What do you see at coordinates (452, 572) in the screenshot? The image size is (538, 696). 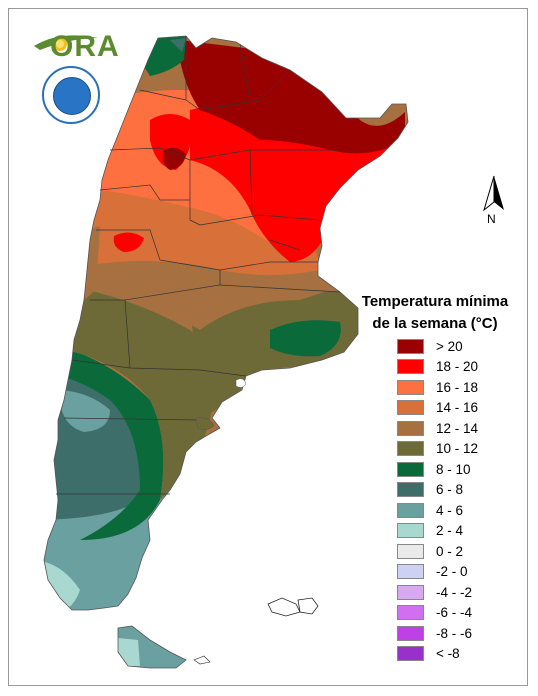 I see `legend-label: -2 - 0` at bounding box center [452, 572].